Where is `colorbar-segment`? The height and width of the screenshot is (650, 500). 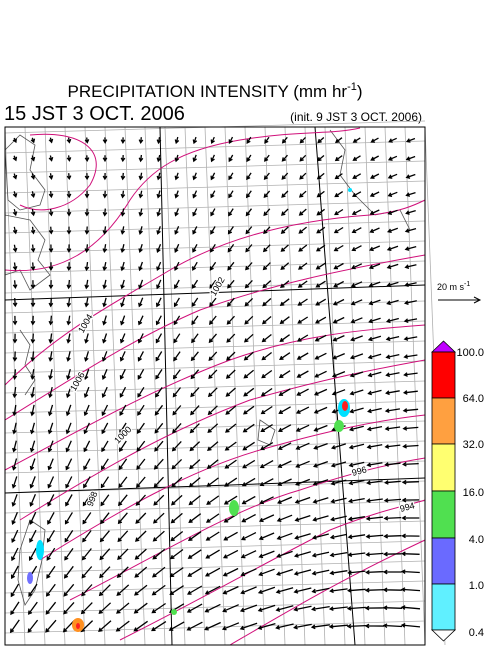
colorbar-segment is located at coordinates (443, 607).